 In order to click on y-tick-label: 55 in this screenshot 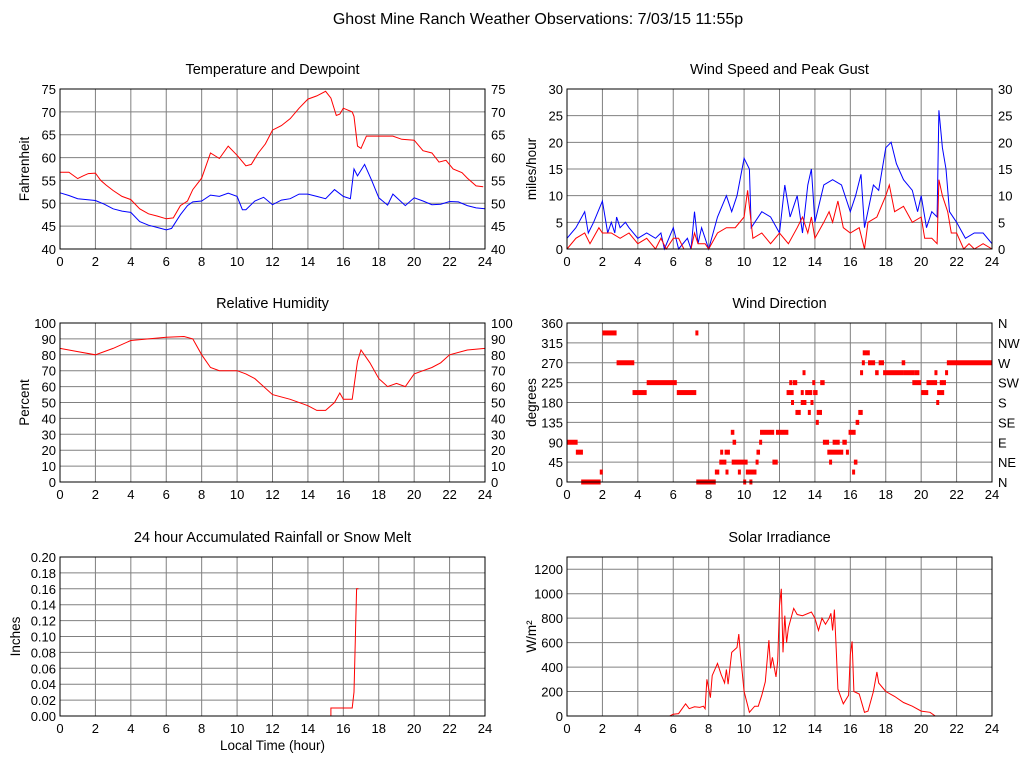, I will do `click(49, 180)`.